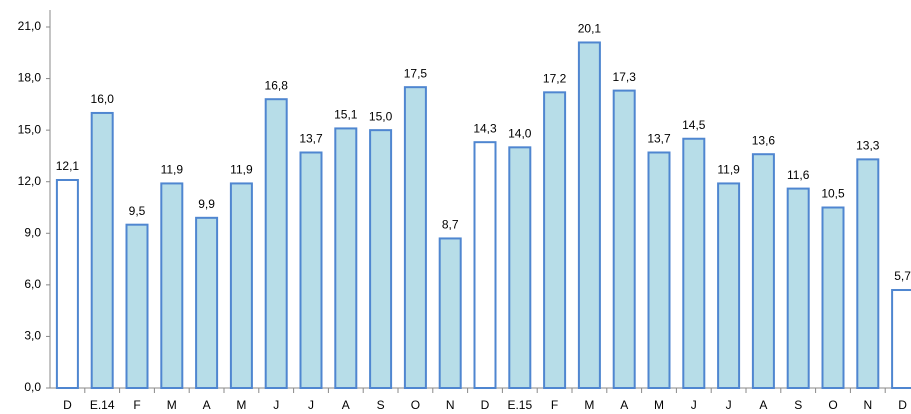  Describe the element at coordinates (30, 181) in the screenshot. I see `y-tick-label: 12,0` at that location.